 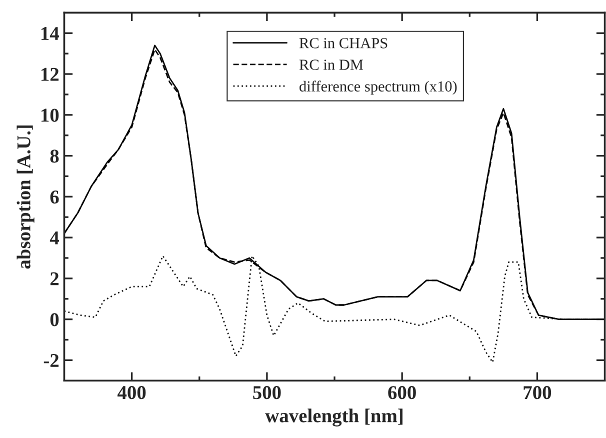 I want to click on y-tick-label: 12, so click(x=50, y=74).